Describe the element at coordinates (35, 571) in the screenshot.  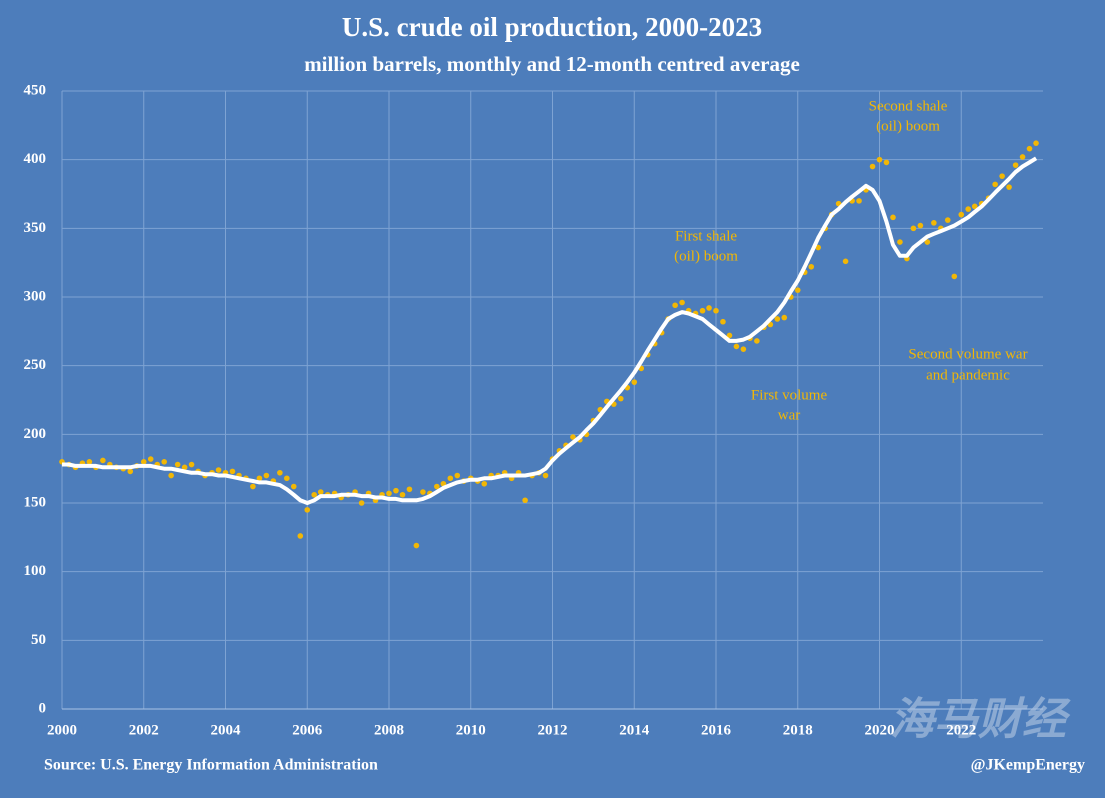
I see `y-tick-label: 100` at that location.